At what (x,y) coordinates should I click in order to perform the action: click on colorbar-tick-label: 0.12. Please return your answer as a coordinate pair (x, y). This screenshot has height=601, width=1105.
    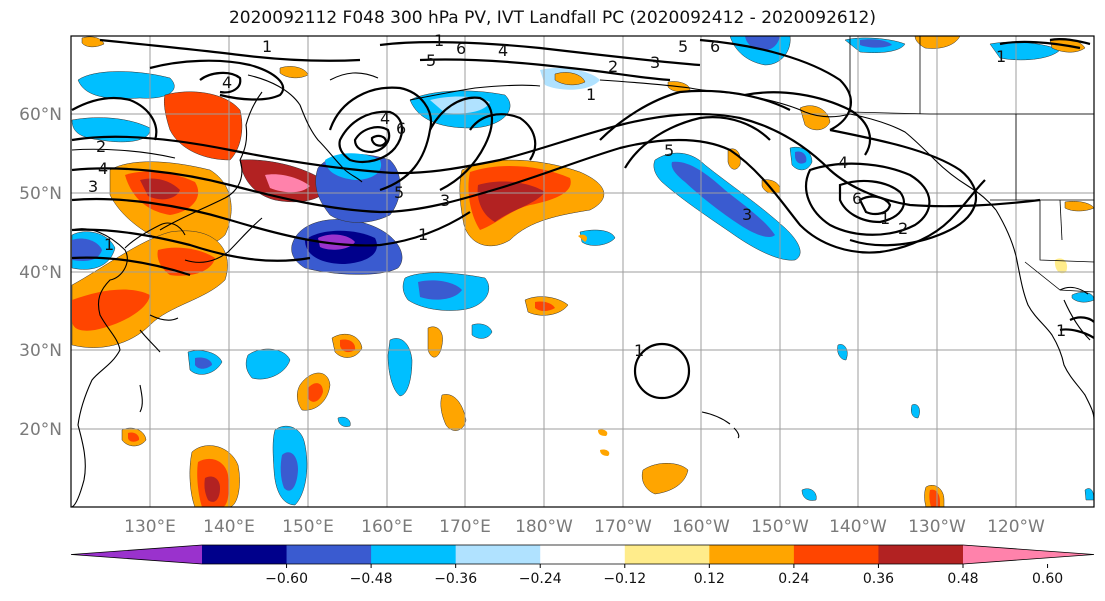
    Looking at the image, I should click on (709, 579).